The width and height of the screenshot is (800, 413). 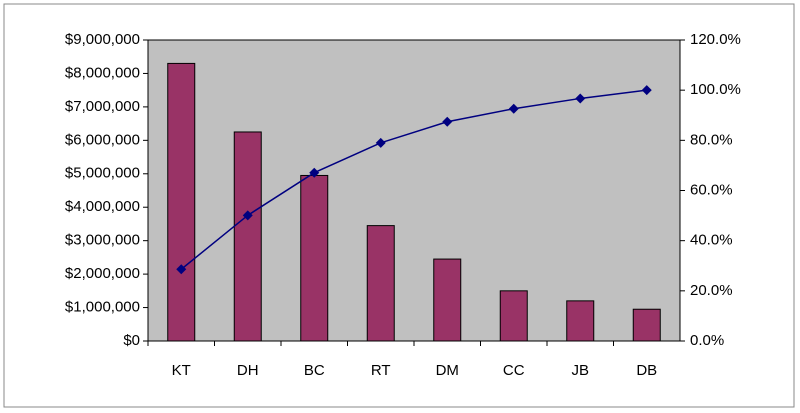 What do you see at coordinates (181, 370) in the screenshot?
I see `x-tick-label: KT` at bounding box center [181, 370].